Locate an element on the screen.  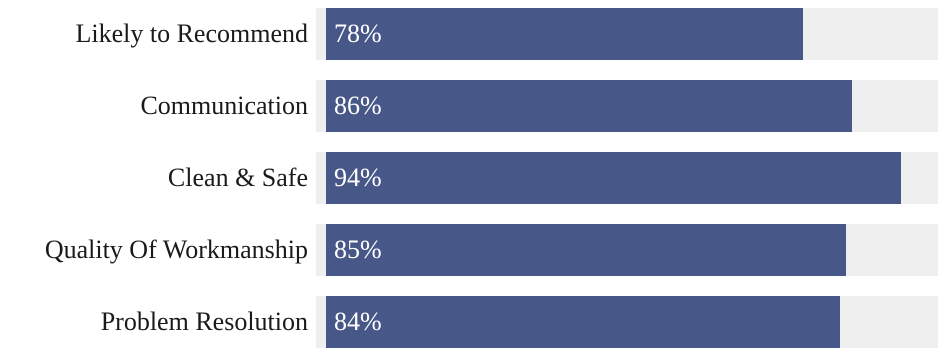
chart-row: Quality Of Workmanship 85% is located at coordinates (469, 250).